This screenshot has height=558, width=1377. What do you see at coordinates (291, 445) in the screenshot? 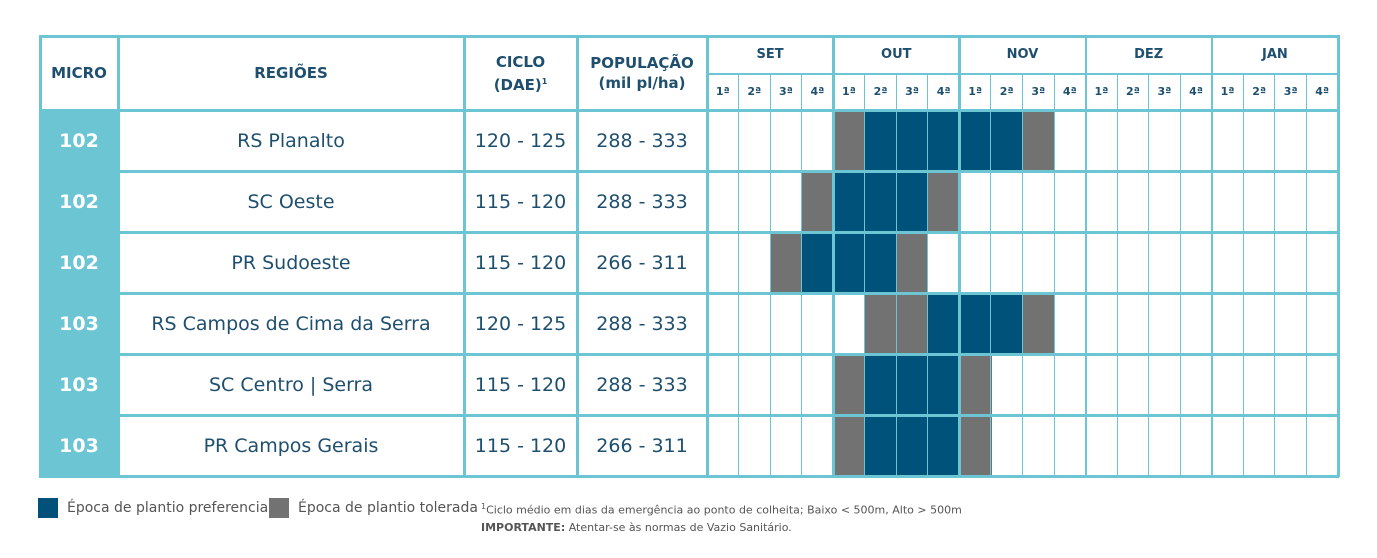
I see `region-name: PR Campos Gerais` at bounding box center [291, 445].